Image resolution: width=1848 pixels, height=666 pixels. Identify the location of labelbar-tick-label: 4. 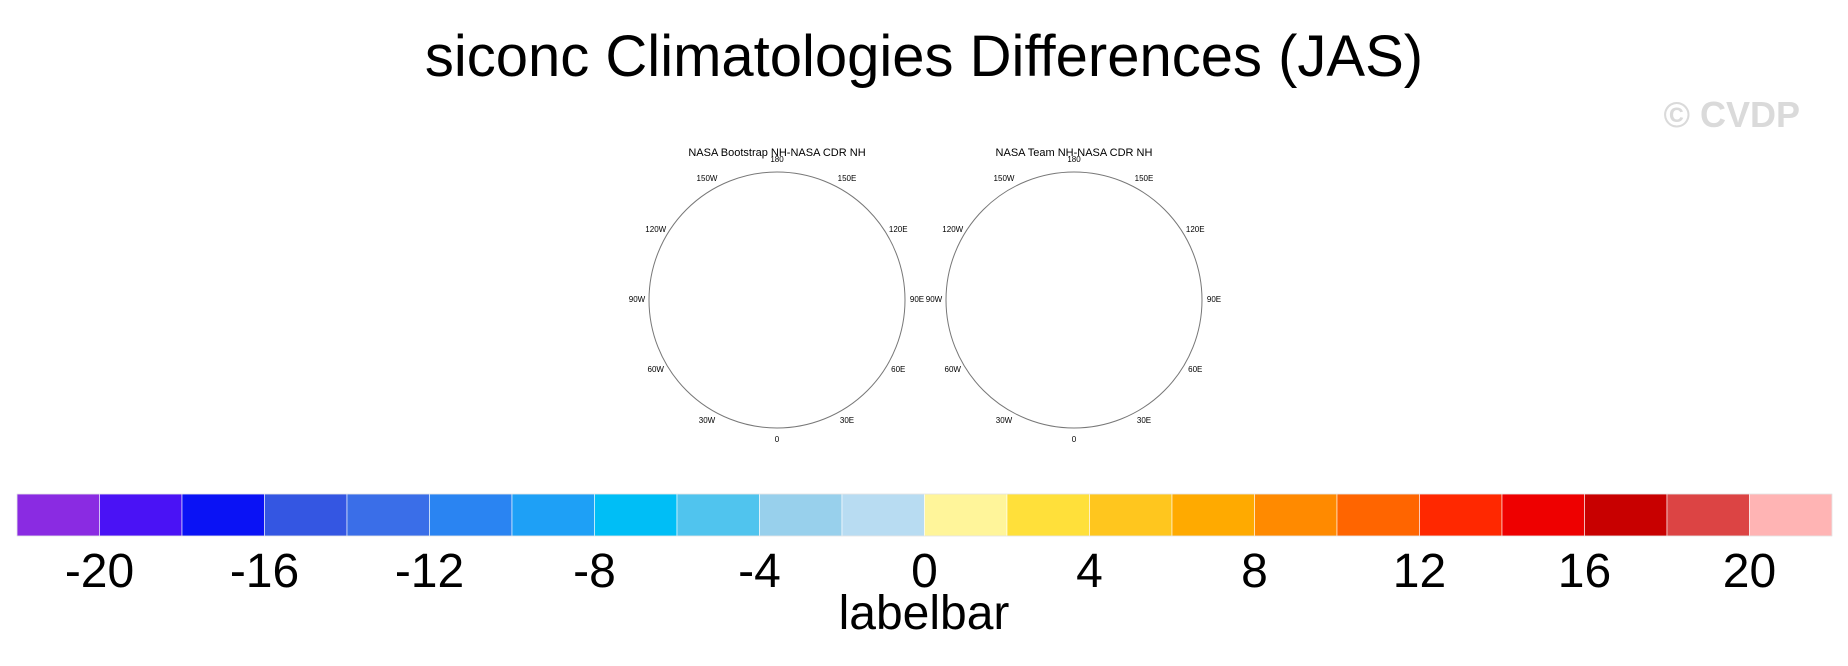
(1089, 571).